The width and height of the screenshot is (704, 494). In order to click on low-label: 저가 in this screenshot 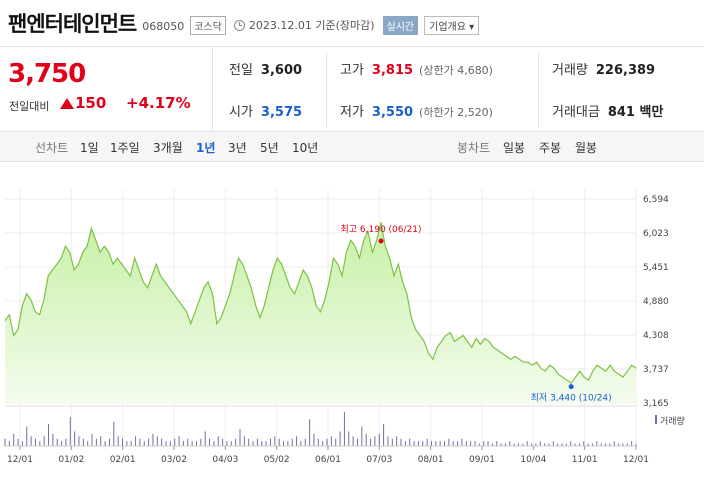, I will do `click(352, 112)`.